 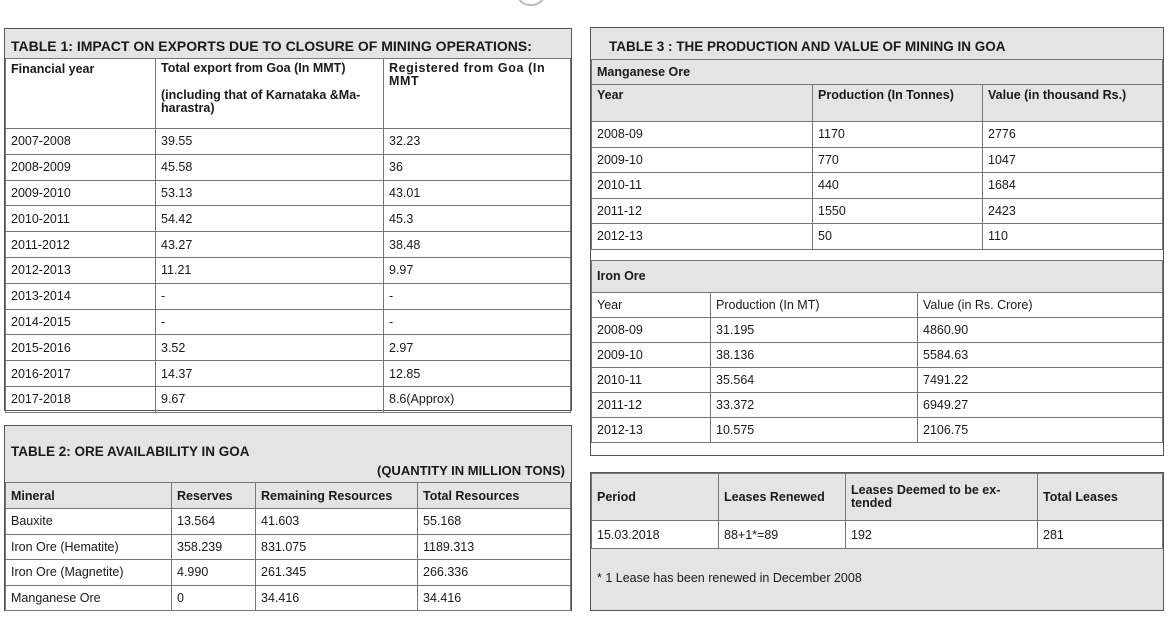 What do you see at coordinates (651, 404) in the screenshot?
I see `iron-cell: 2011-12` at bounding box center [651, 404].